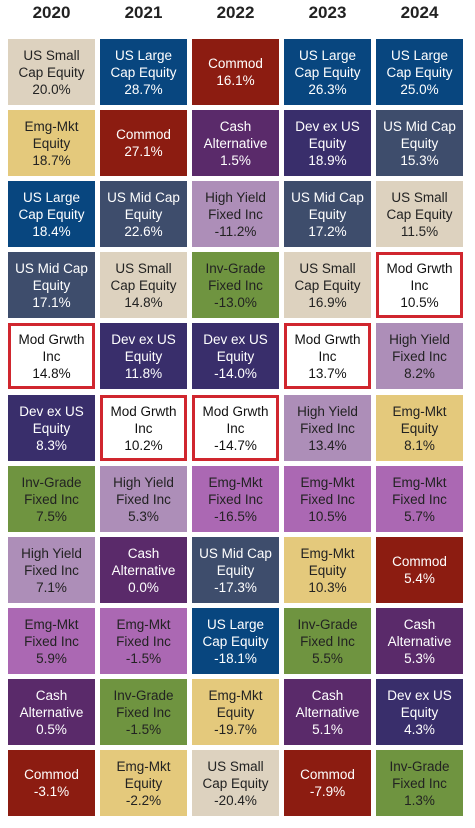  What do you see at coordinates (143, 783) in the screenshot?
I see `cell-2021-rank-11: Emg-Mkt Equity -2.2%` at bounding box center [143, 783].